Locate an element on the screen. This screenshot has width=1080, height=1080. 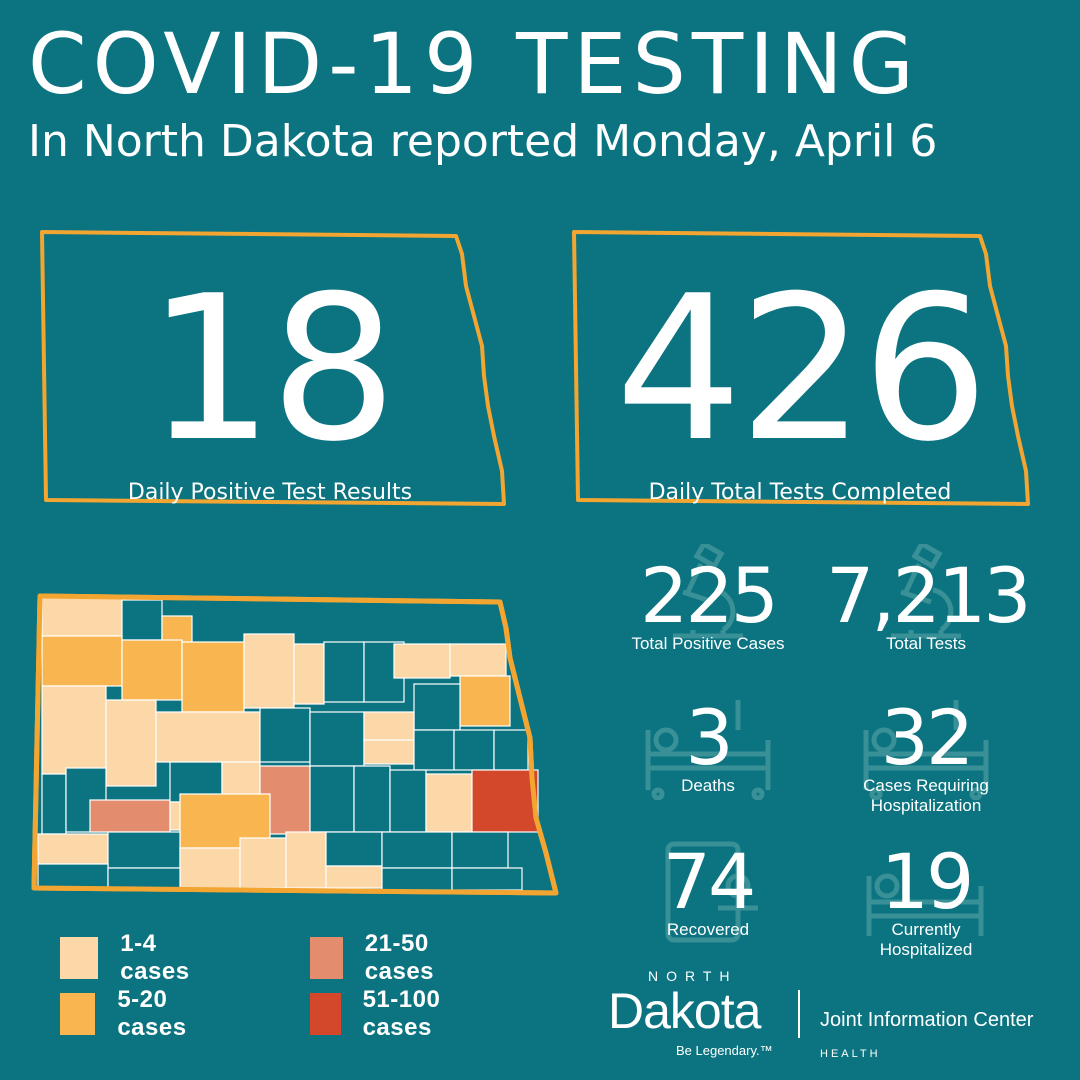
total-positive-value: 225 is located at coordinates (709, 595).